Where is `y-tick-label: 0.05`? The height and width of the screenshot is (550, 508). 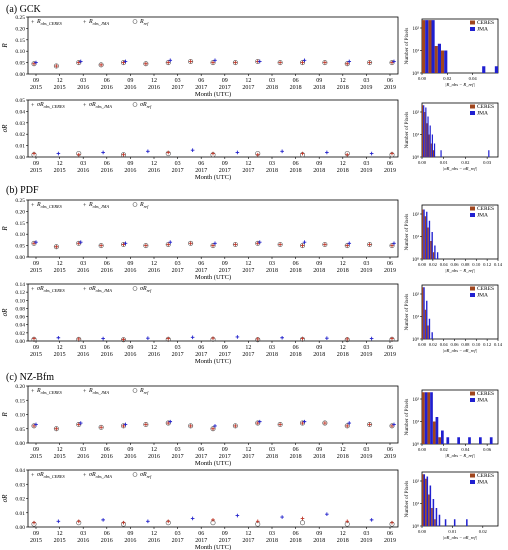 y-tick-label: 0.05 is located at coordinates (20, 430).